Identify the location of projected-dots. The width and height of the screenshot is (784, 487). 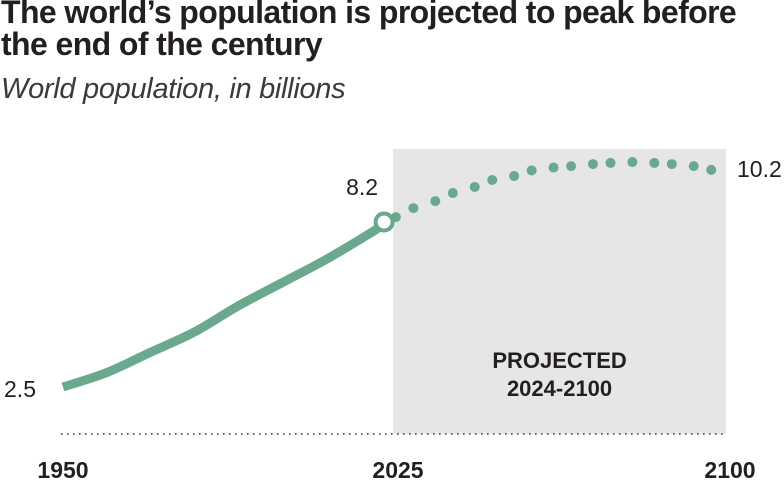
(553, 190).